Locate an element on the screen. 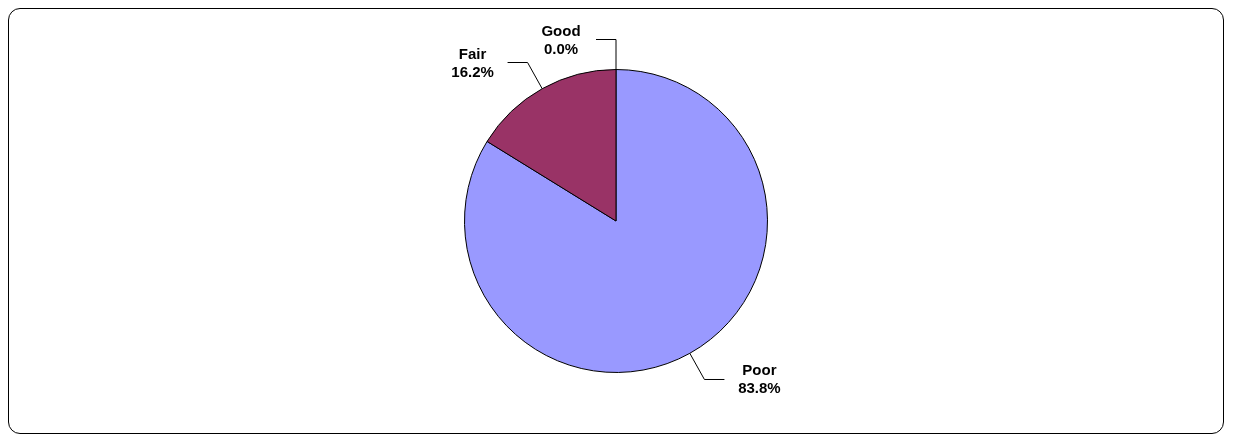 The height and width of the screenshot is (442, 1234). data-label: 16.2% is located at coordinates (472, 71).